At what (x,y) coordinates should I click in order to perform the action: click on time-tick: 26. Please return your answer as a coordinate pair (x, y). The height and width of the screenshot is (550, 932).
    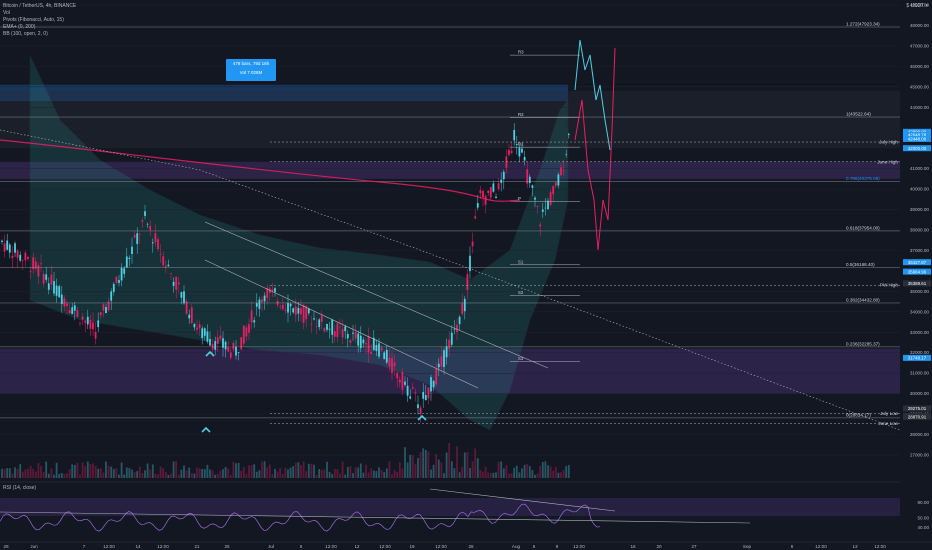
    Looking at the image, I should click on (471, 546).